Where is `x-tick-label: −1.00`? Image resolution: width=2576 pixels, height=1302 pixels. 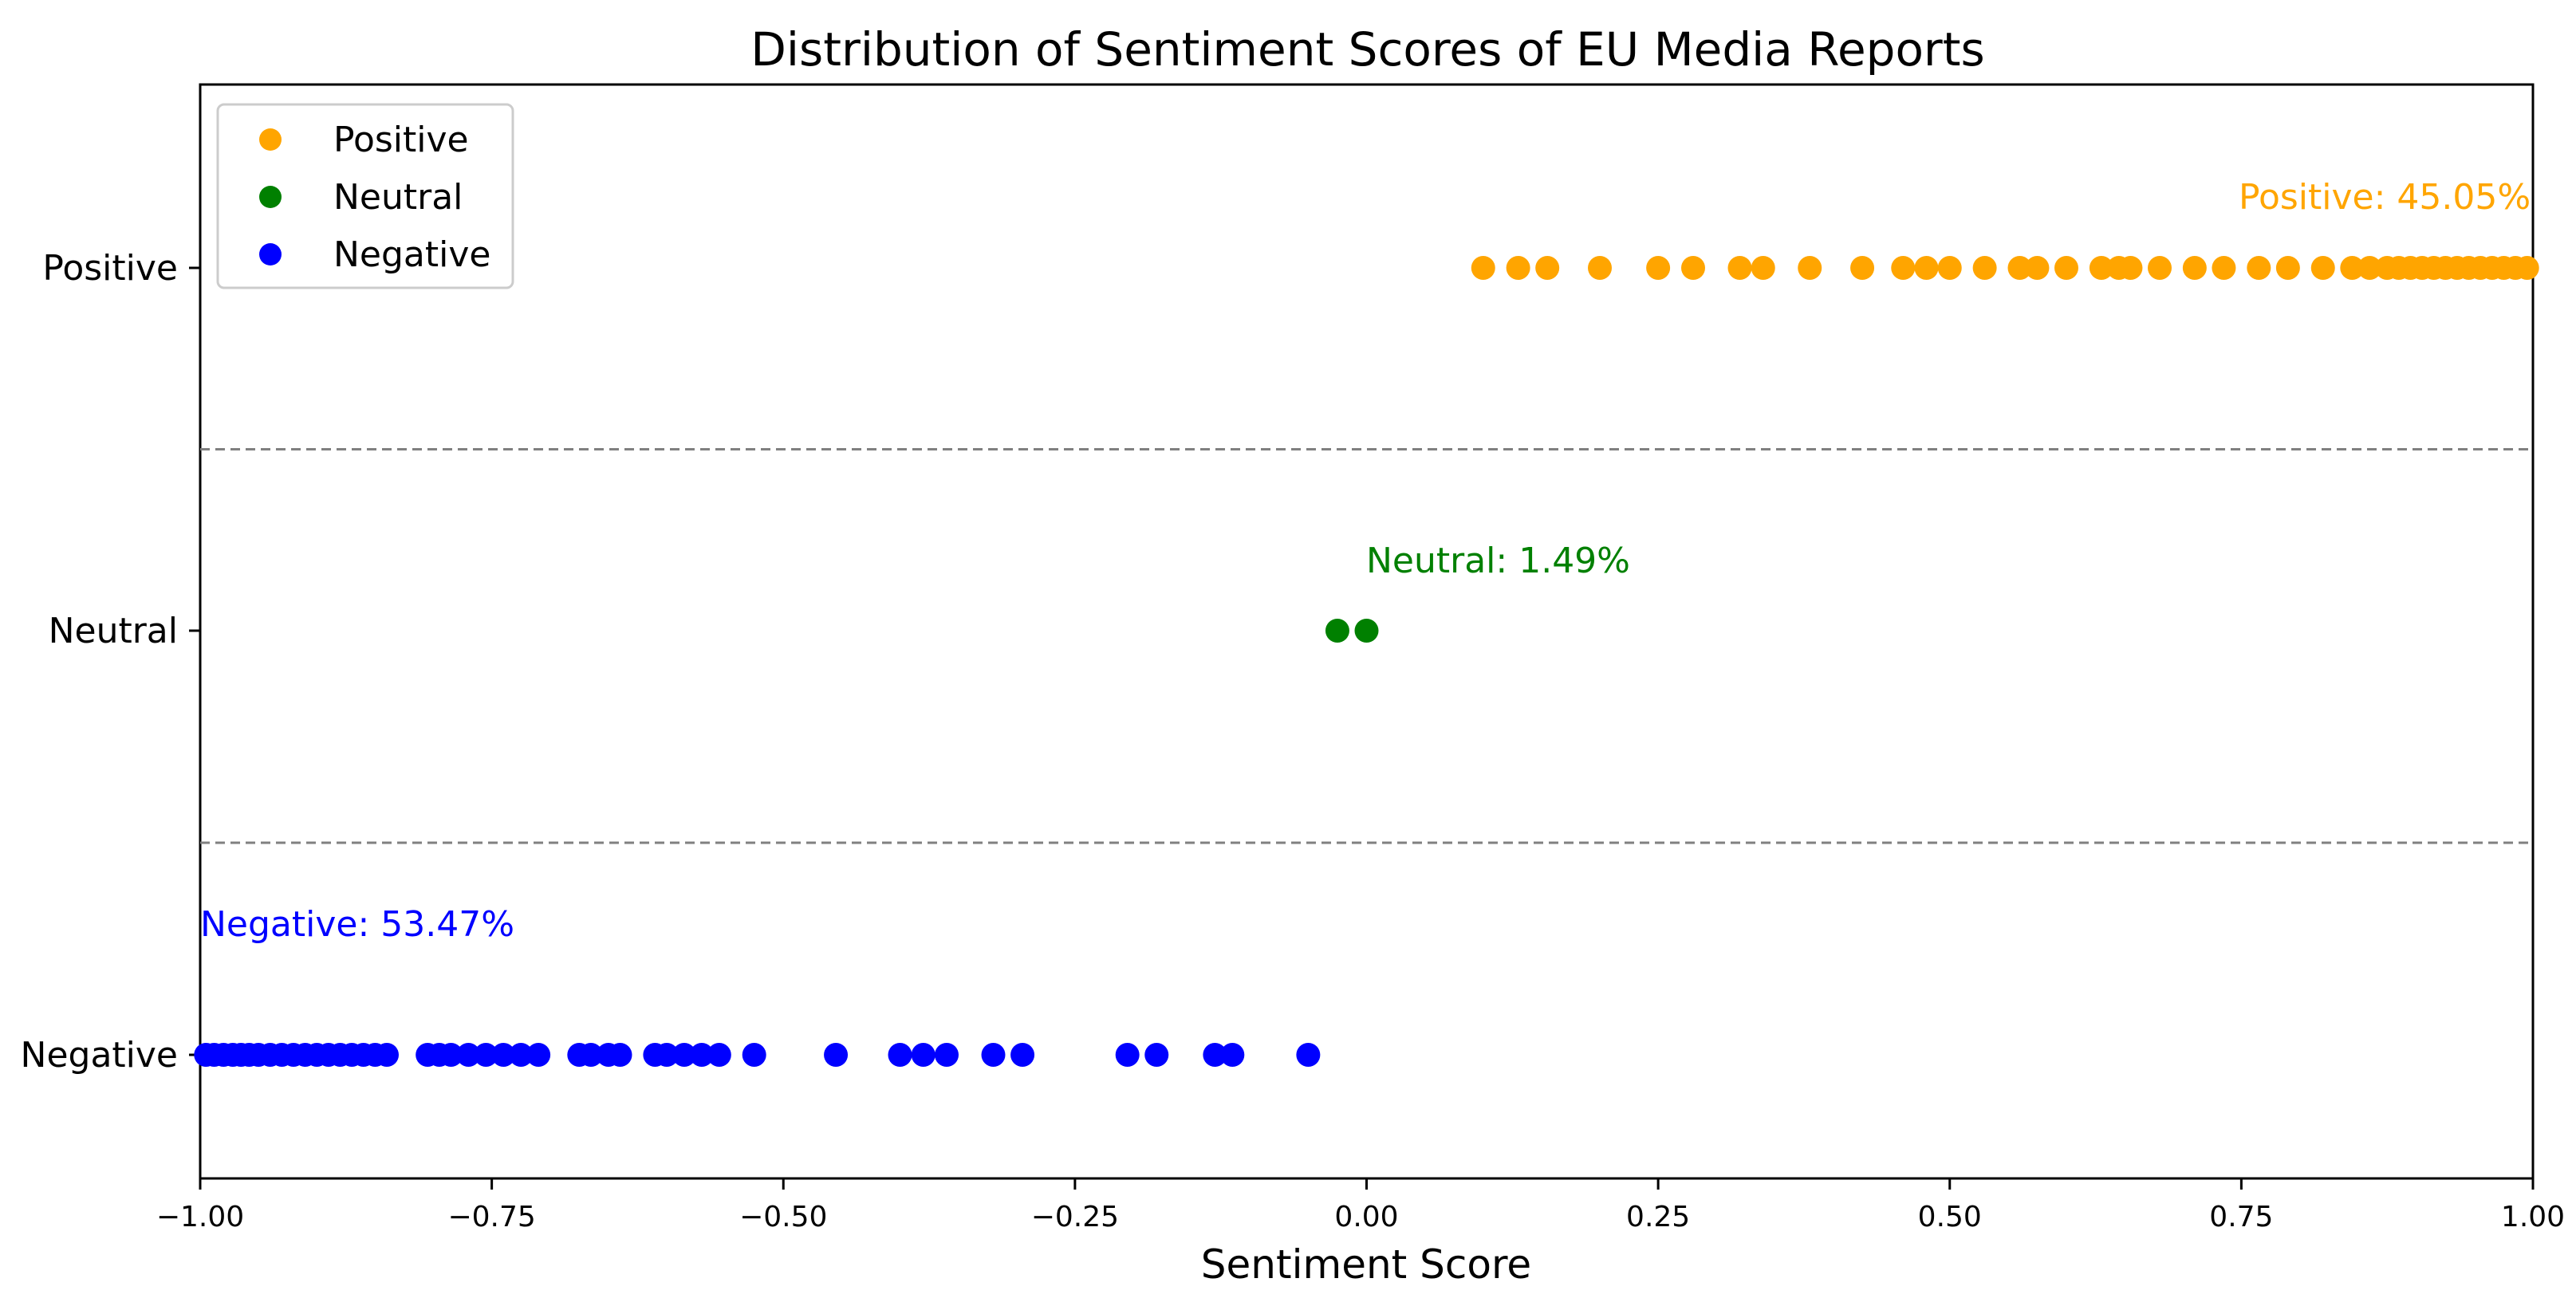 x-tick-label: −1.00 is located at coordinates (200, 1217).